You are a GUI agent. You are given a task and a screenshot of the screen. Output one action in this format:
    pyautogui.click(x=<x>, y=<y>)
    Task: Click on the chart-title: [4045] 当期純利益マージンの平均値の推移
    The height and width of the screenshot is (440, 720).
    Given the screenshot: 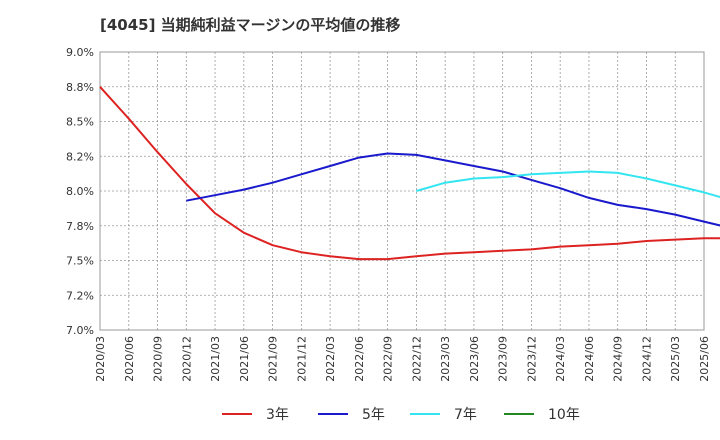 What is the action you would take?
    pyautogui.click(x=250, y=25)
    